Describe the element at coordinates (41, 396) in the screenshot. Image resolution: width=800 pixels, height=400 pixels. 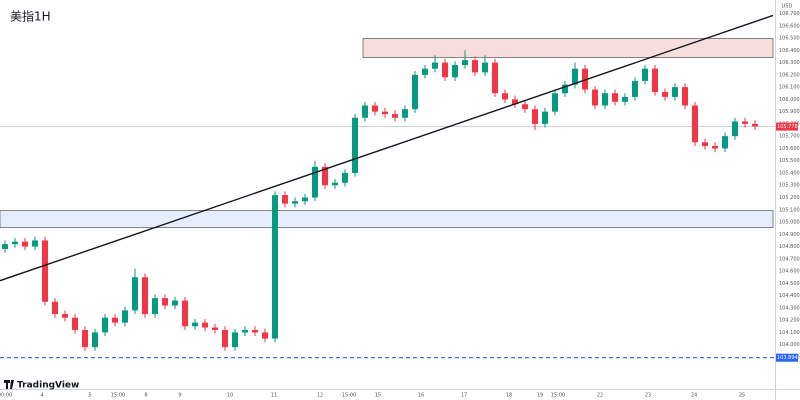
I see `x-tick-label: 4` at that location.